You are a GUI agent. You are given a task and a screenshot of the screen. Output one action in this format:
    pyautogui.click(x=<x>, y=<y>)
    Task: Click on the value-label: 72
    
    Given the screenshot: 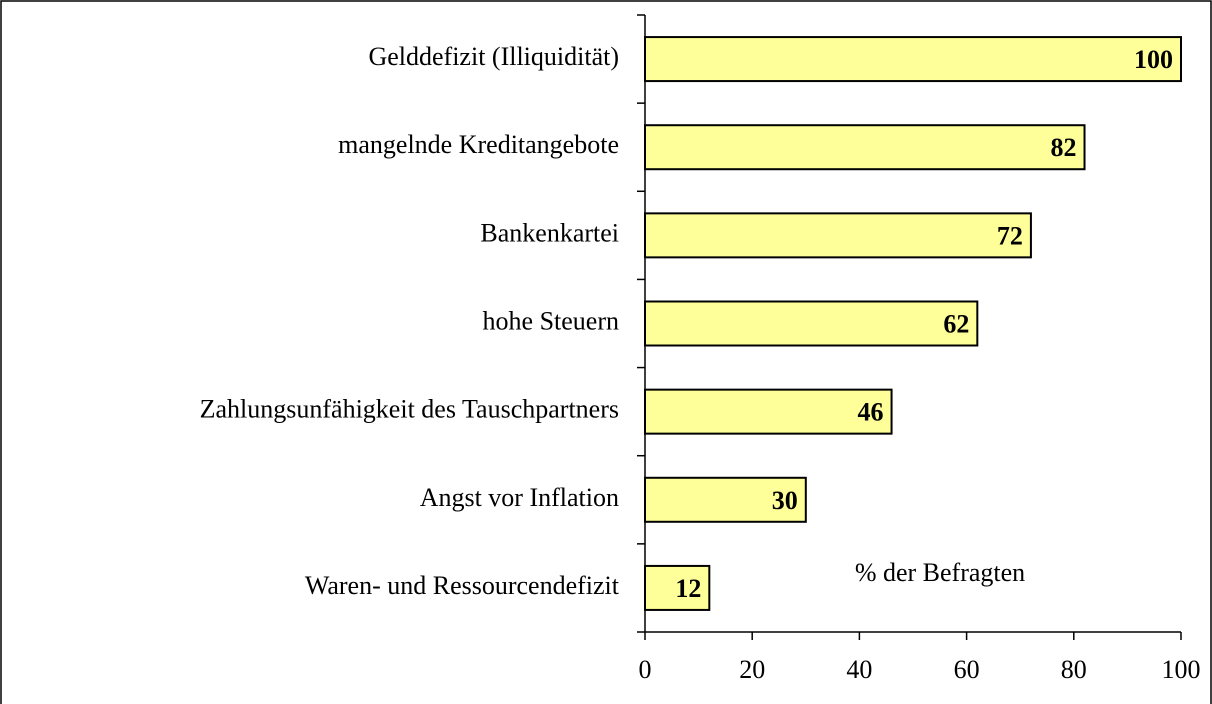 What is the action you would take?
    pyautogui.click(x=1010, y=235)
    